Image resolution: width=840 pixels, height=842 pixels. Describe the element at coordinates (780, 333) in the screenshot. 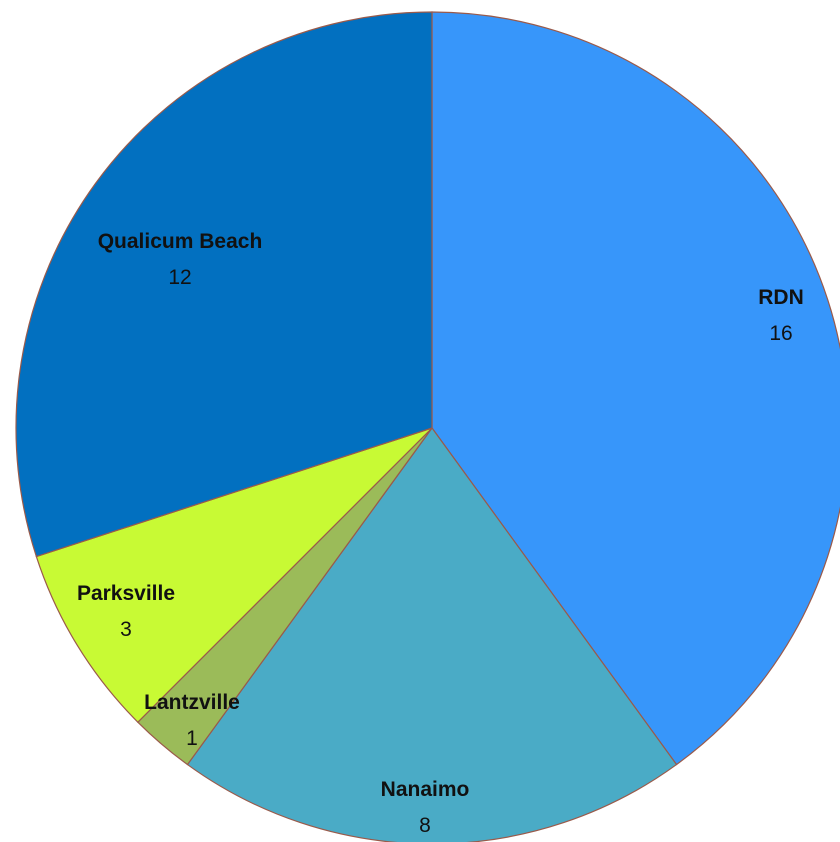

I see `slice-value-rdn: 16` at that location.